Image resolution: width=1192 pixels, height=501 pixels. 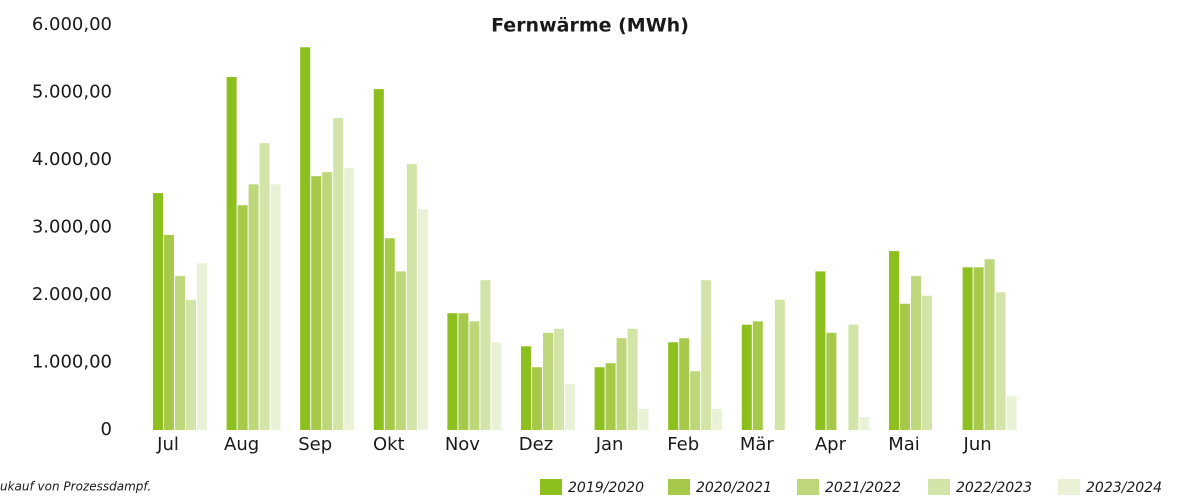 I want to click on x-tick-label: Feb, so click(x=683, y=444).